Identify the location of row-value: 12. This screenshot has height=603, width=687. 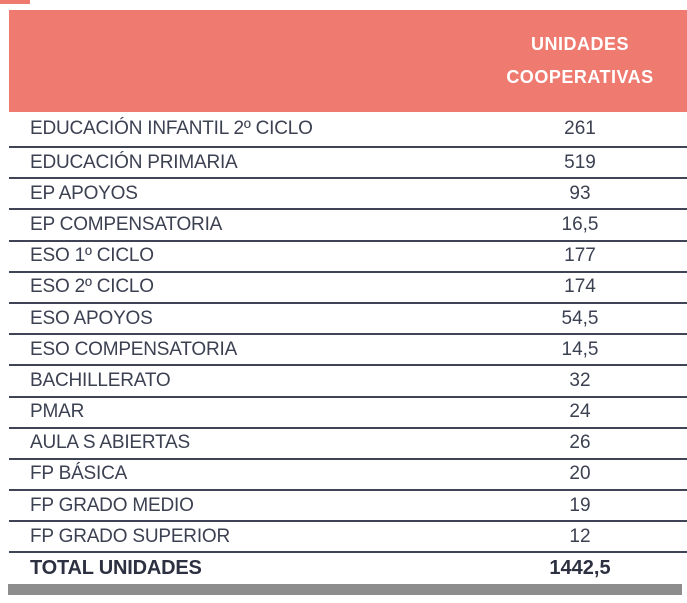
(580, 536).